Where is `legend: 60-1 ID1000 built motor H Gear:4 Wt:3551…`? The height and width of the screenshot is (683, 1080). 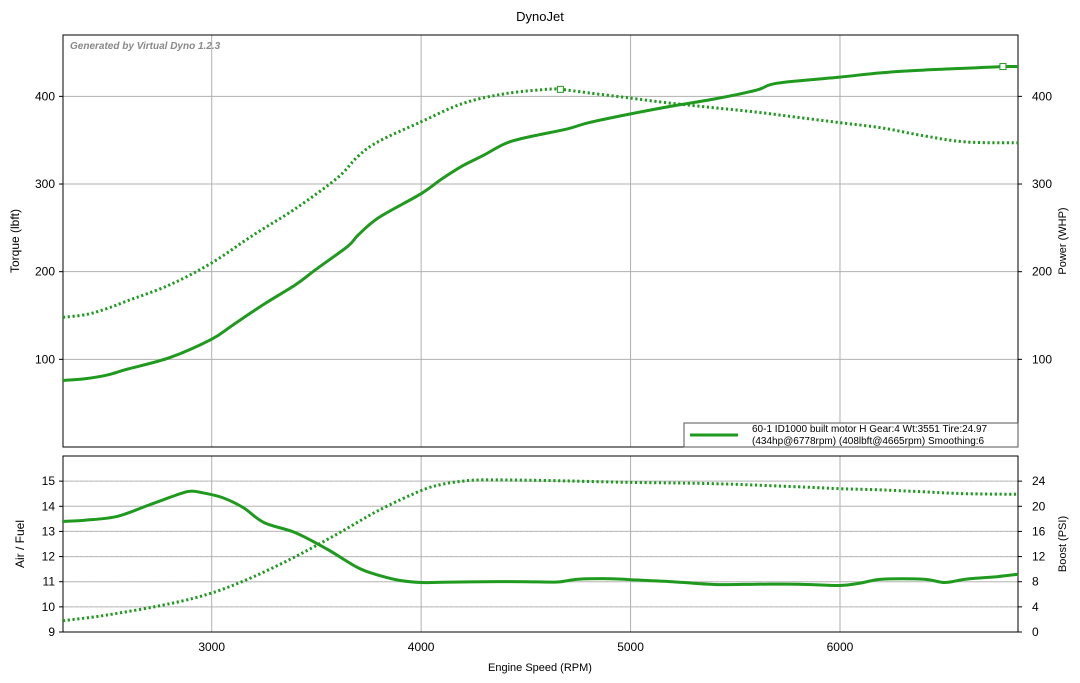
legend: 60-1 ID1000 built motor H Gear:4 Wt:3551… is located at coordinates (851, 435).